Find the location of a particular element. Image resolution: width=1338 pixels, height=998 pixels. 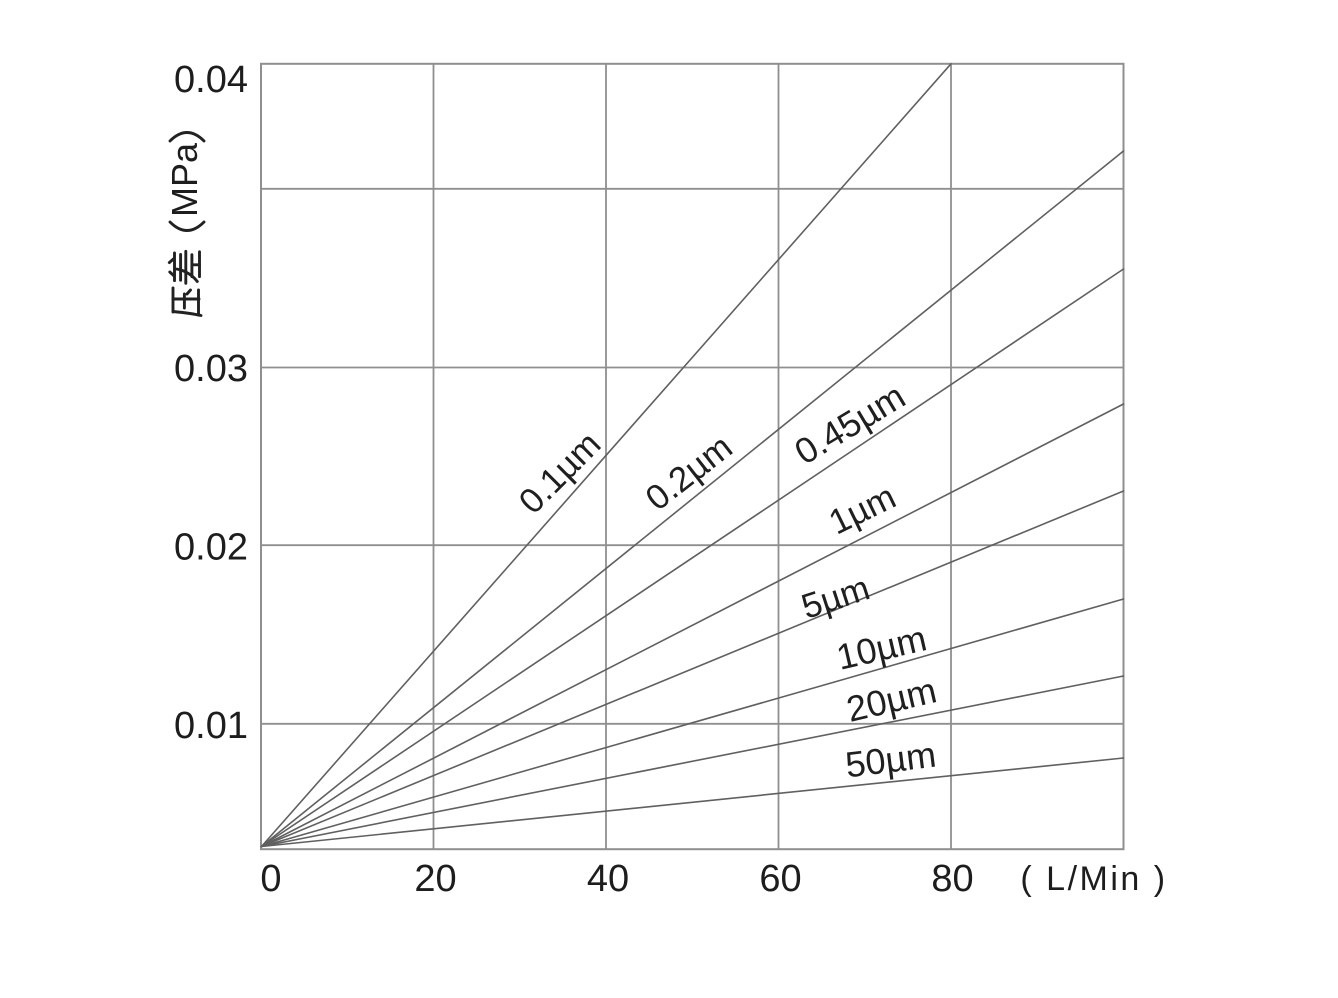

svg-text: 0.04 is located at coordinates (211, 80).